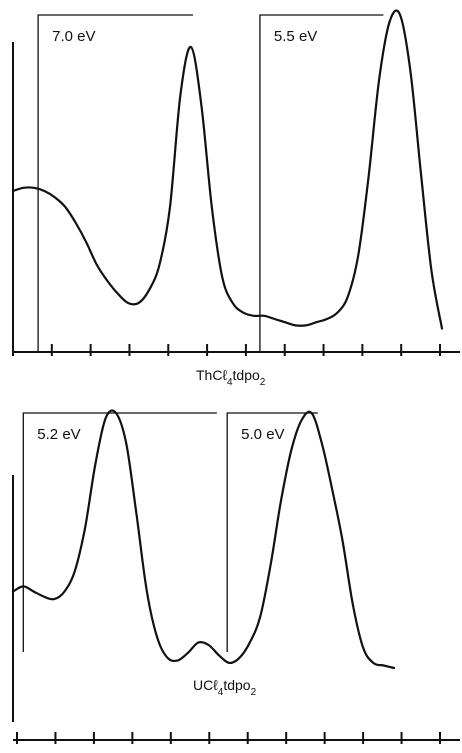 This screenshot has height=753, width=462. Describe the element at coordinates (262, 434) in the screenshot. I see `peak-energy-label: 5.0 eV` at that location.